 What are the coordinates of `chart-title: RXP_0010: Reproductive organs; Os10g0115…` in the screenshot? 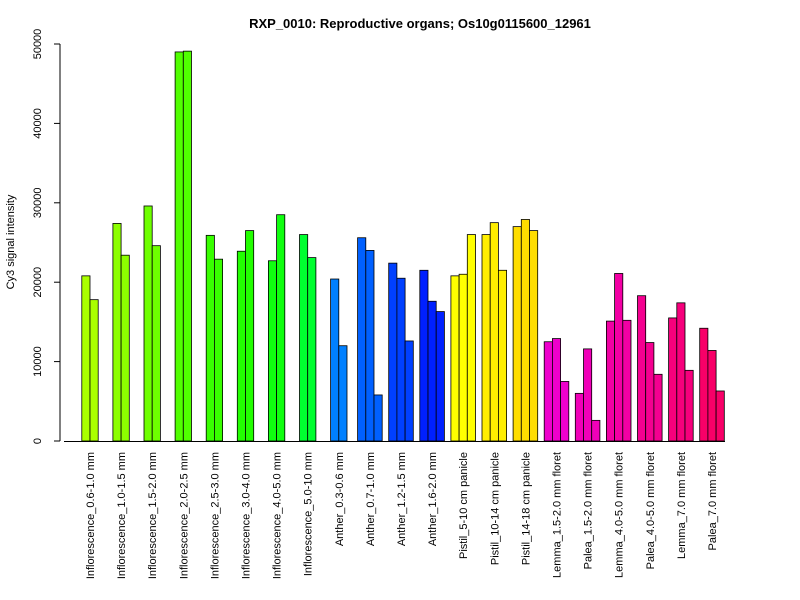 It's located at (420, 23).